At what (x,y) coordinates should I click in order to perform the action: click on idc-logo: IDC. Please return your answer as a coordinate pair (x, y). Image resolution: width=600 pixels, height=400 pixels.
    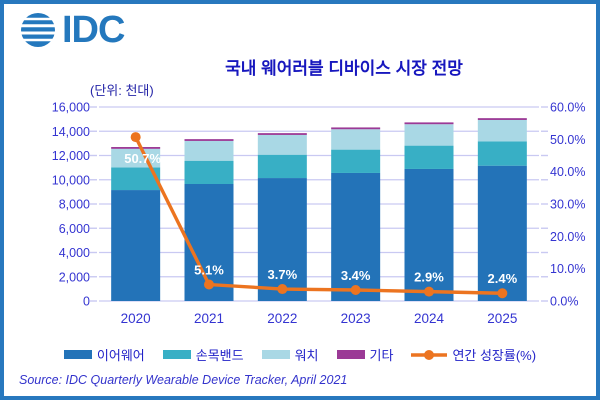
    Looking at the image, I should click on (71, 30).